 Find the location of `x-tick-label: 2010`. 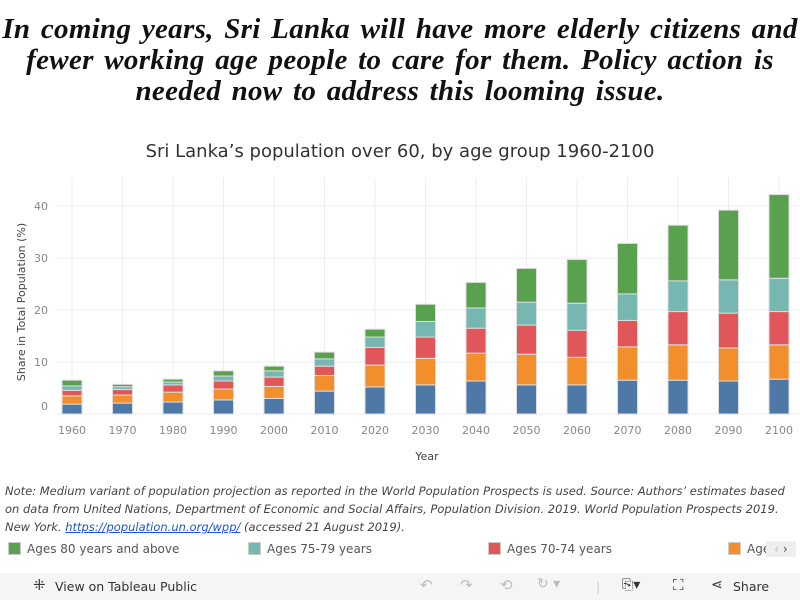

x-tick-label: 2010 is located at coordinates (325, 430).